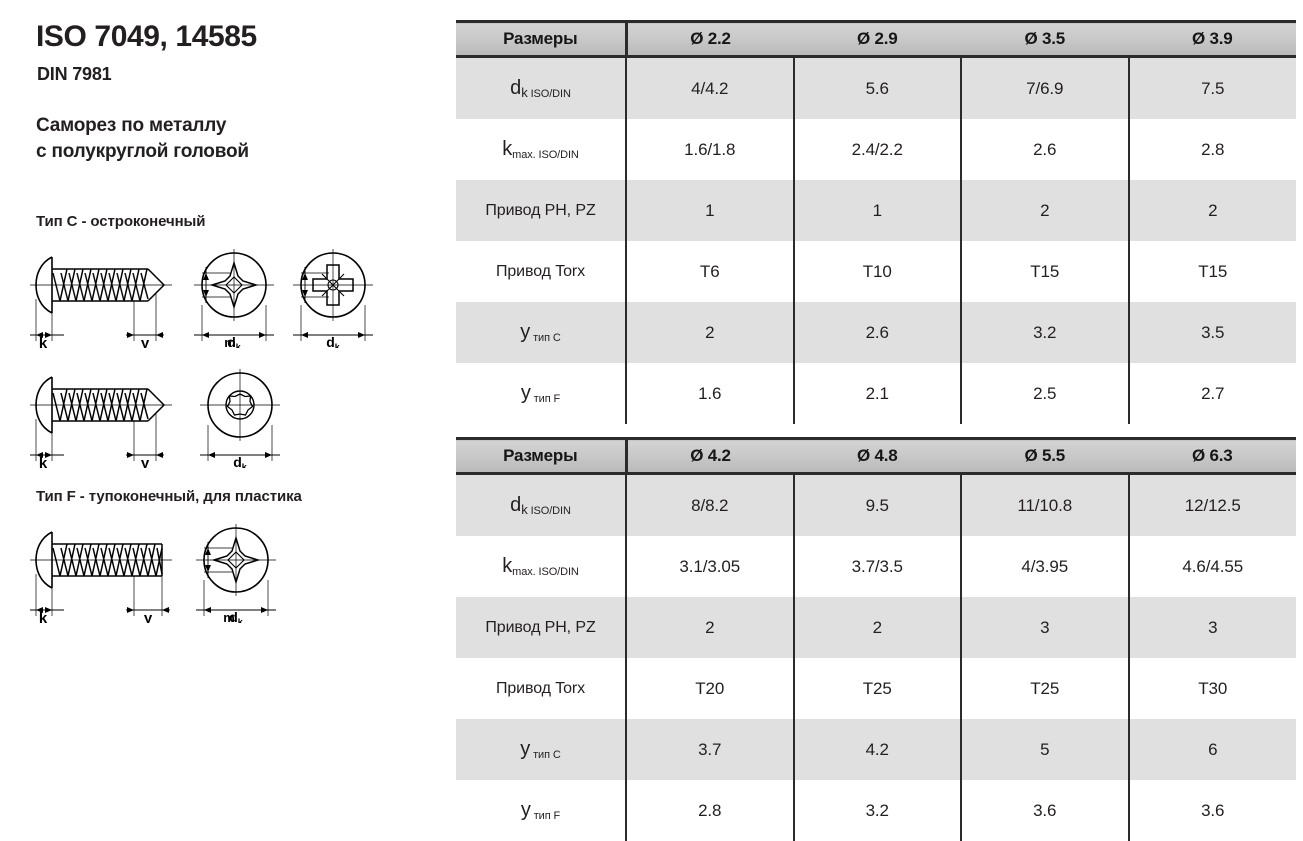  I want to click on cell: 4/3.95, so click(1045, 566).